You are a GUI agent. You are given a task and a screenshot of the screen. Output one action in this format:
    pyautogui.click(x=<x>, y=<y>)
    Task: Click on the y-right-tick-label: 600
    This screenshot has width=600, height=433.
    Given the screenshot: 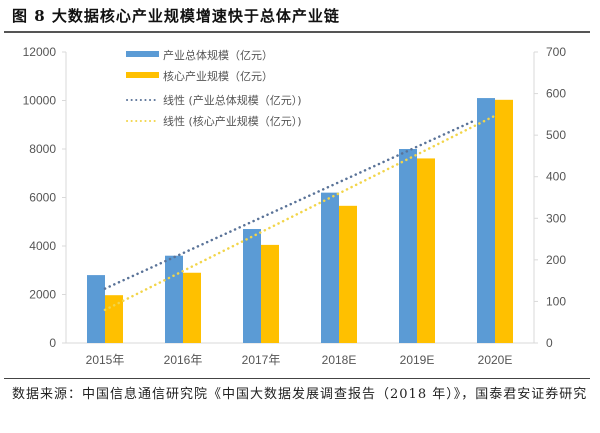 What is the action you would take?
    pyautogui.click(x=556, y=94)
    